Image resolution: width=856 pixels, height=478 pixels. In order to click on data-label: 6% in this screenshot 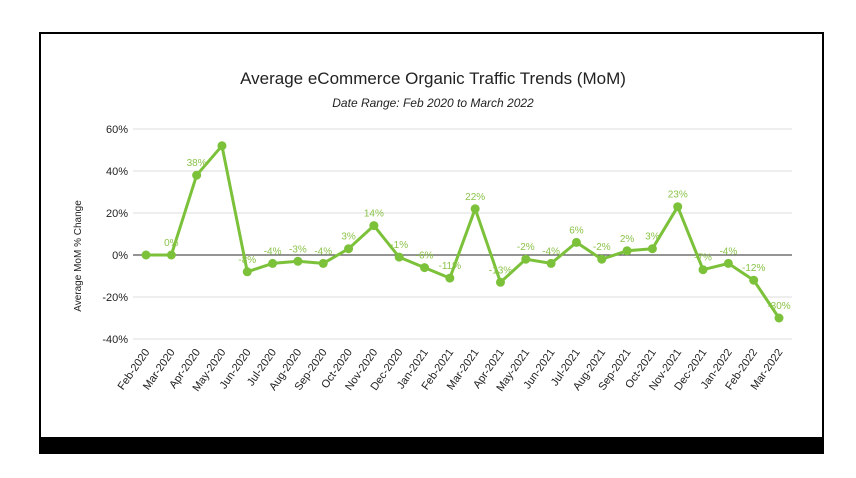, I will do `click(576, 230)`.